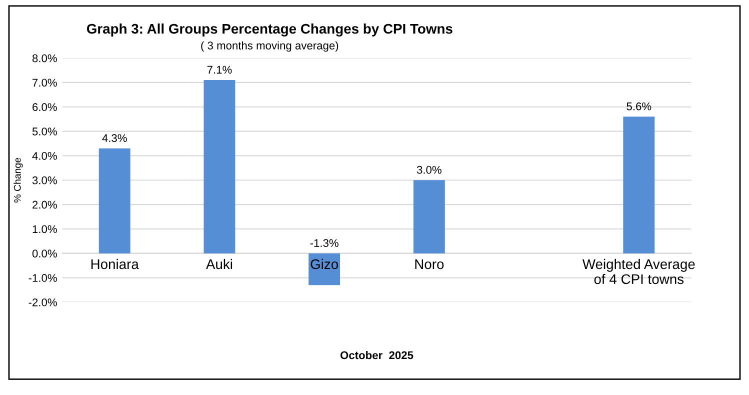  I want to click on y-tick-label: 0.0%, so click(44, 254).